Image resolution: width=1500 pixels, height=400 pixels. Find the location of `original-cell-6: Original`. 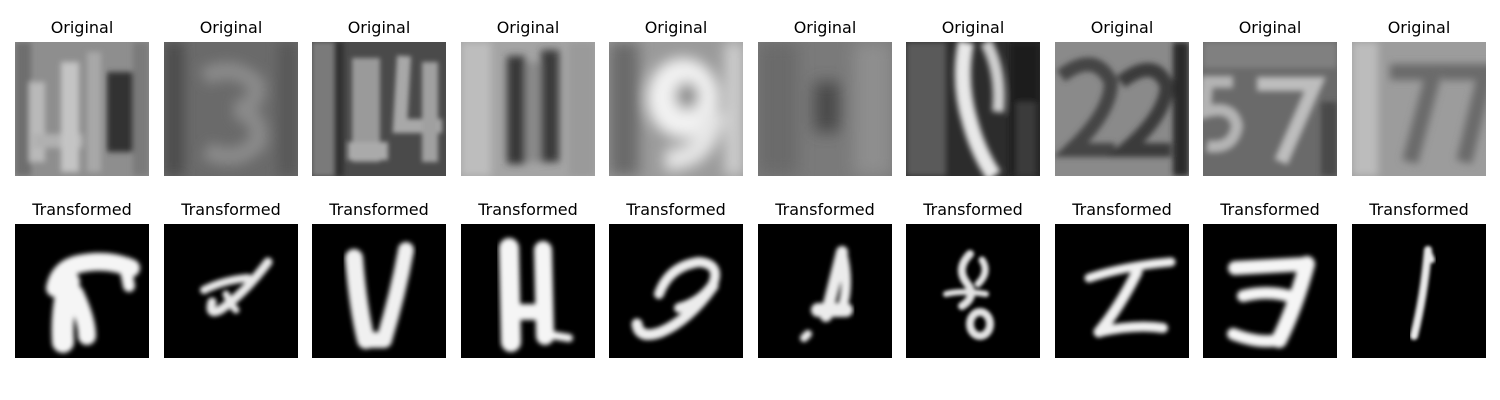

original-cell-6: Original is located at coordinates (825, 98).